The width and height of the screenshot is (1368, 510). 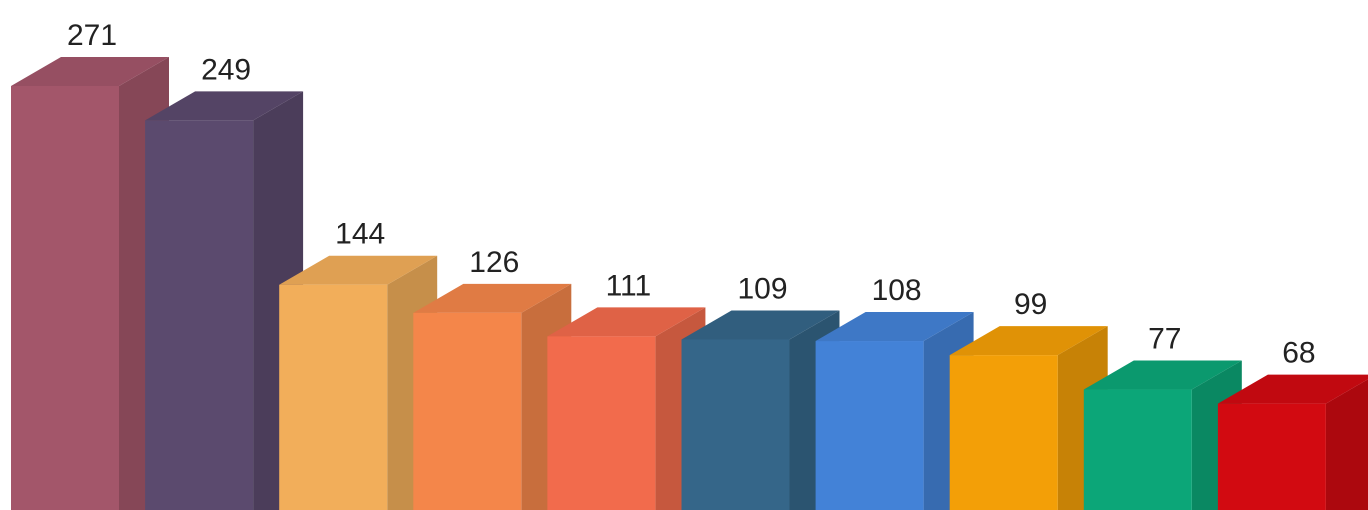 What do you see at coordinates (762, 288) in the screenshot?
I see `data-label: 109` at bounding box center [762, 288].